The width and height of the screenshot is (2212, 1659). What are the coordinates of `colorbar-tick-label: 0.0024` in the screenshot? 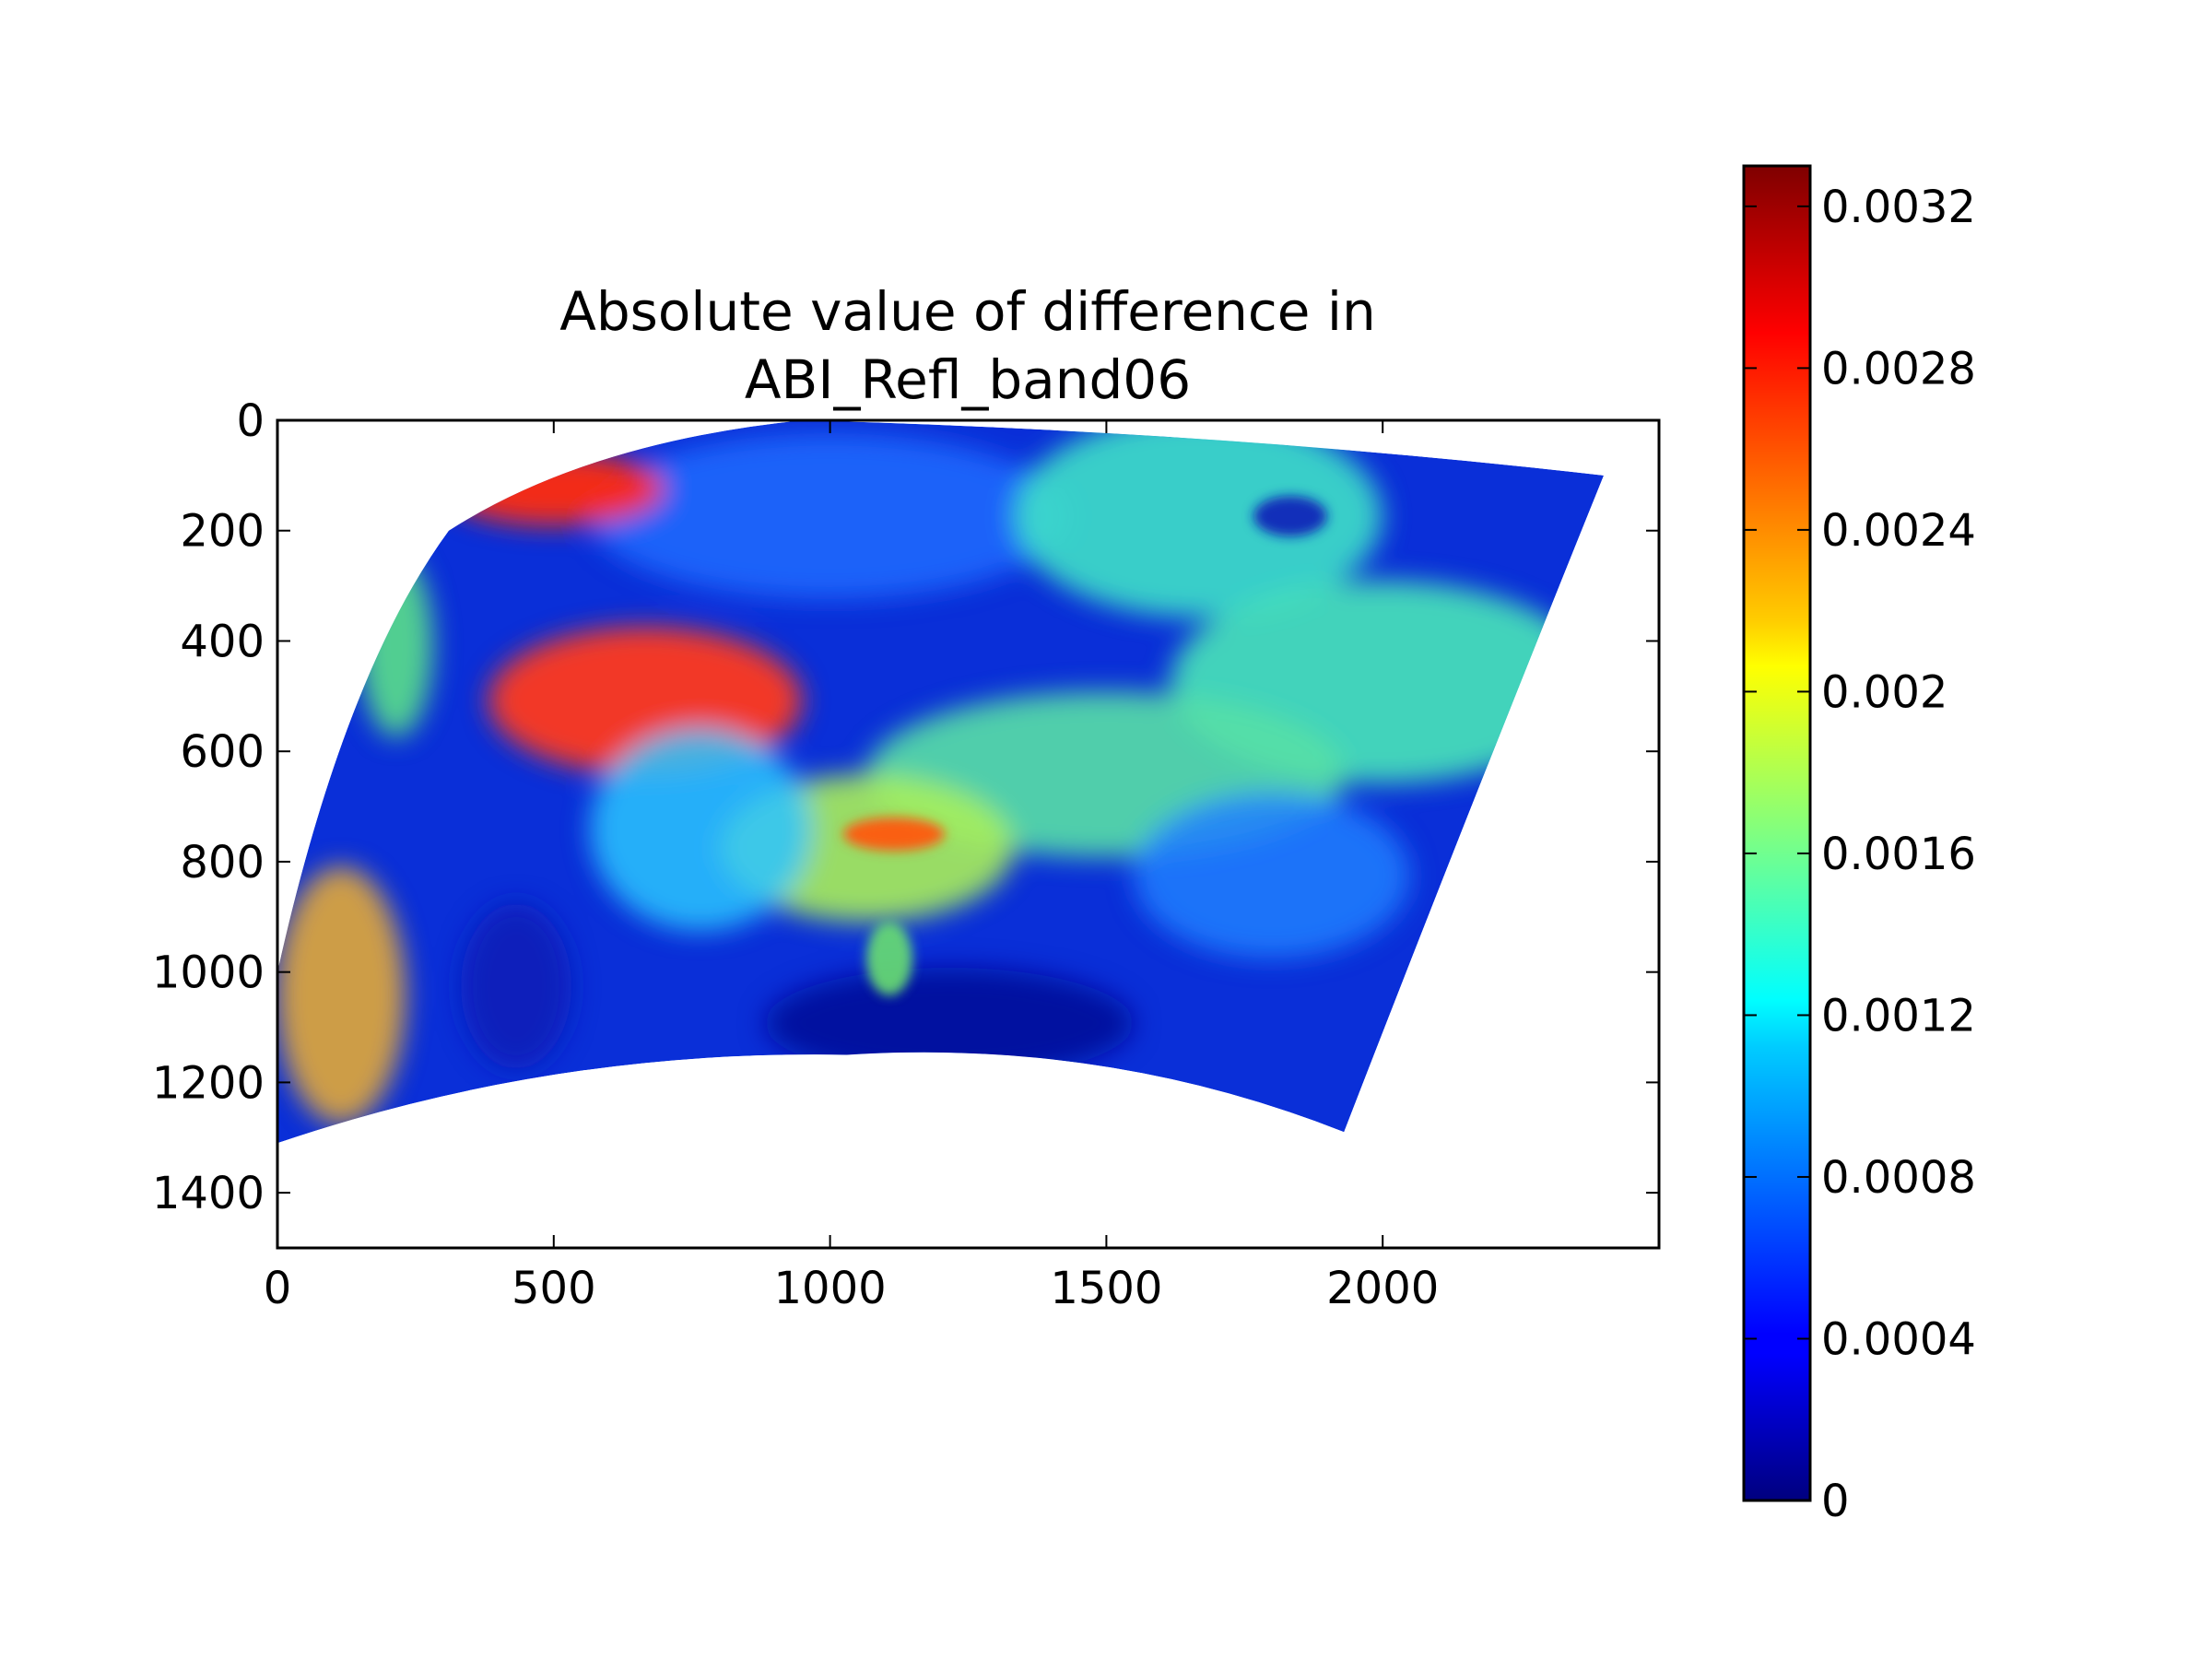 It's located at (1898, 531).